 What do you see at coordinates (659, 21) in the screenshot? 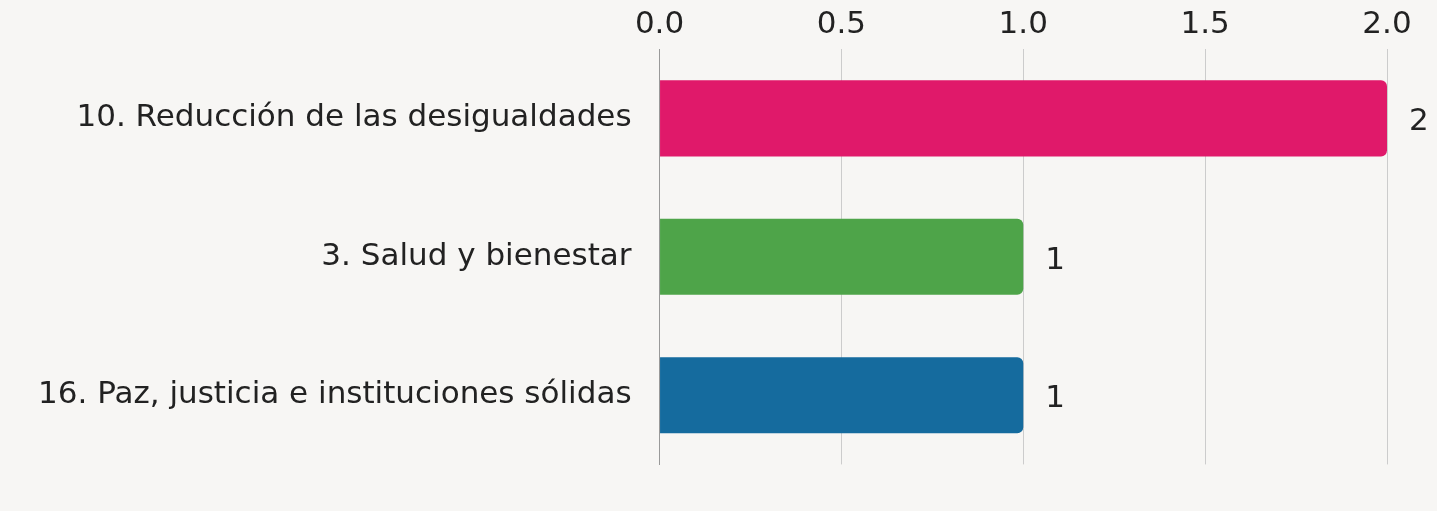
I see `x-tick-label: 0.0` at bounding box center [659, 21].